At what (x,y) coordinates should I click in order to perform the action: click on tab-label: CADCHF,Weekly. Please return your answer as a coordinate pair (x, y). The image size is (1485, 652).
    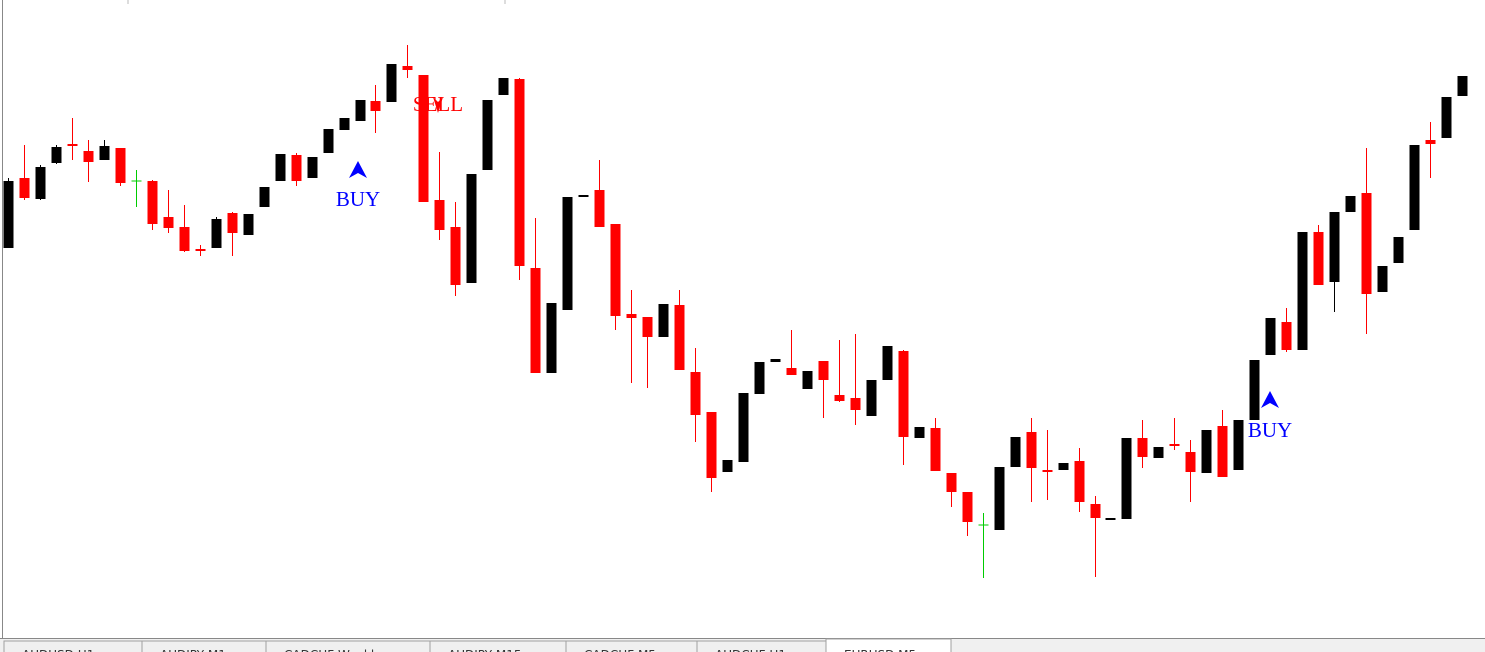
    Looking at the image, I should click on (332, 650).